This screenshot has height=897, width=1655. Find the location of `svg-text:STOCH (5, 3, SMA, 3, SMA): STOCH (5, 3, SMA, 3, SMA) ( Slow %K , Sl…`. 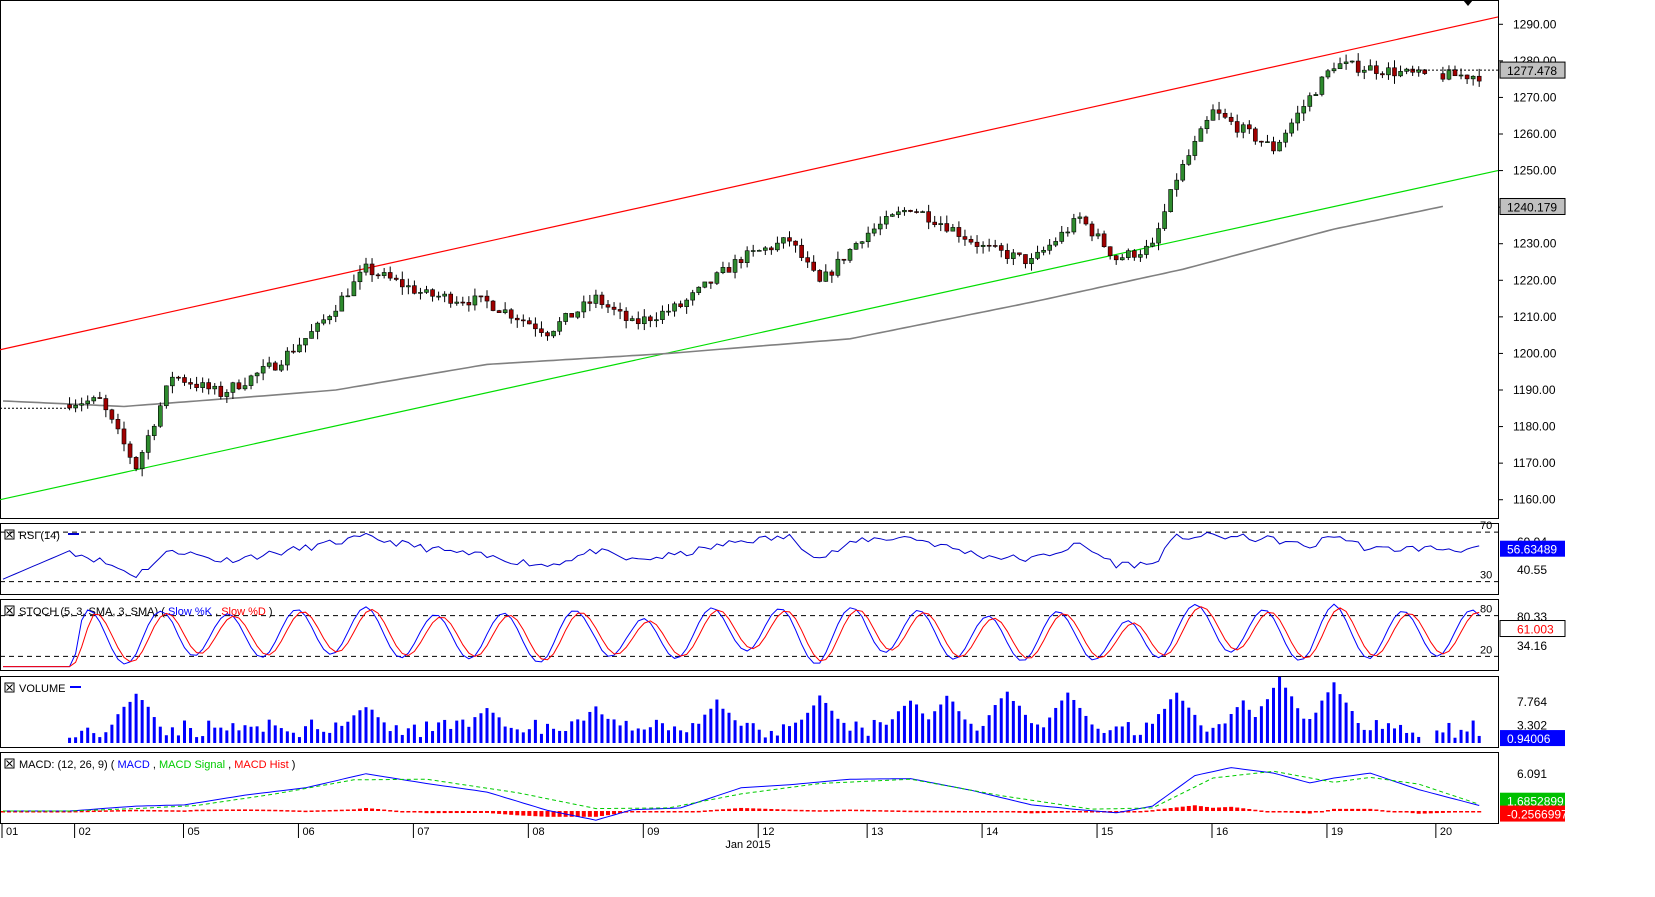

svg-text:STOCH (5, 3, SMA, 3, SMA): STOCH (5, 3, SMA, 3, SMA) ( Slow %K , Sl… is located at coordinates (146, 612).